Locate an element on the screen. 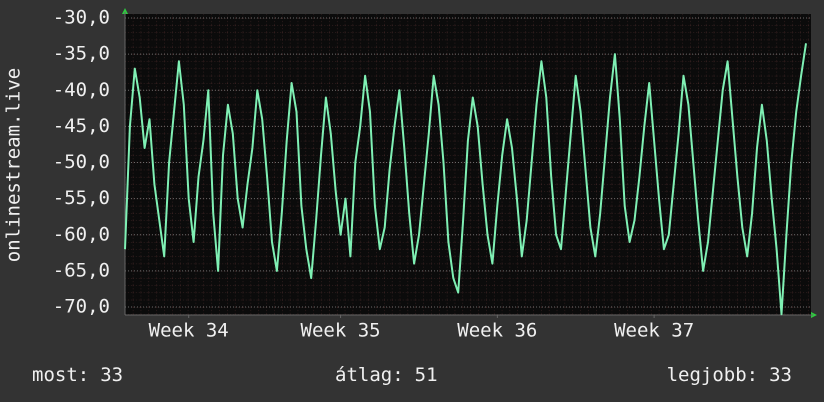  x-tick-label: Week 35 is located at coordinates (341, 331).